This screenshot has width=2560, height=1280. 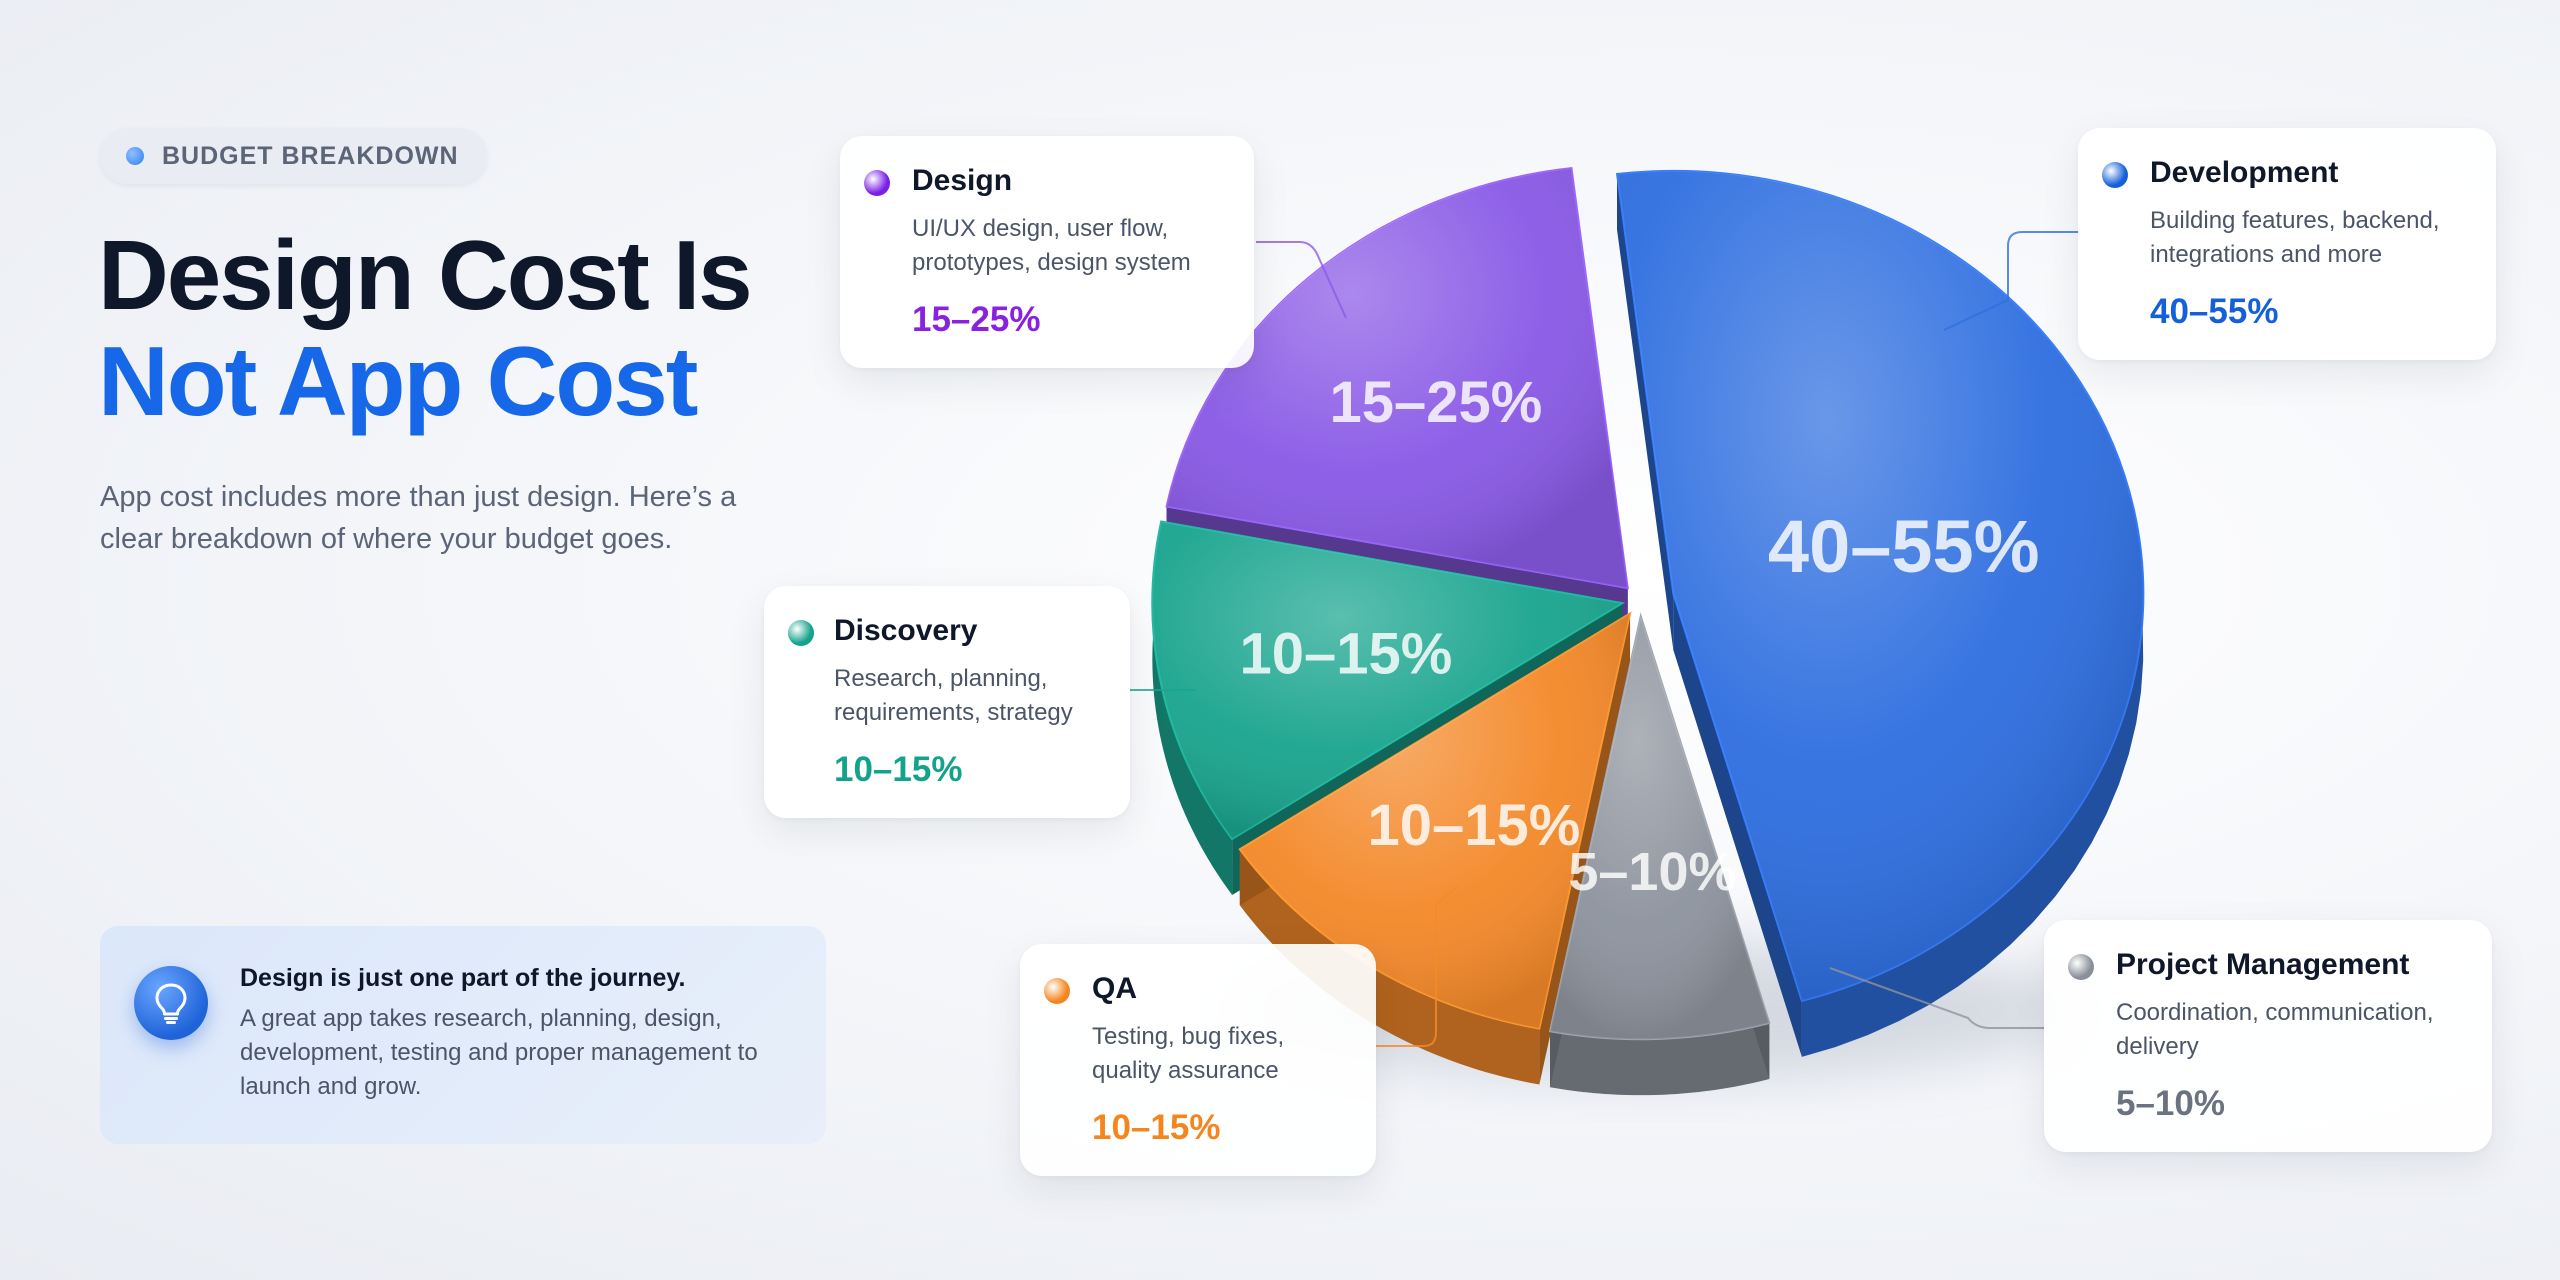 I want to click on slice-side-project-management, so click(x=1660, y=1059).